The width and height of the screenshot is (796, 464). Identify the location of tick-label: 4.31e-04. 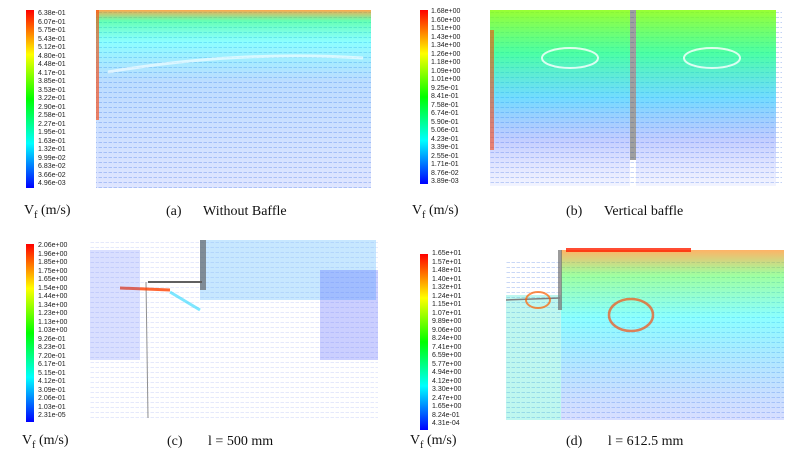
(446, 423).